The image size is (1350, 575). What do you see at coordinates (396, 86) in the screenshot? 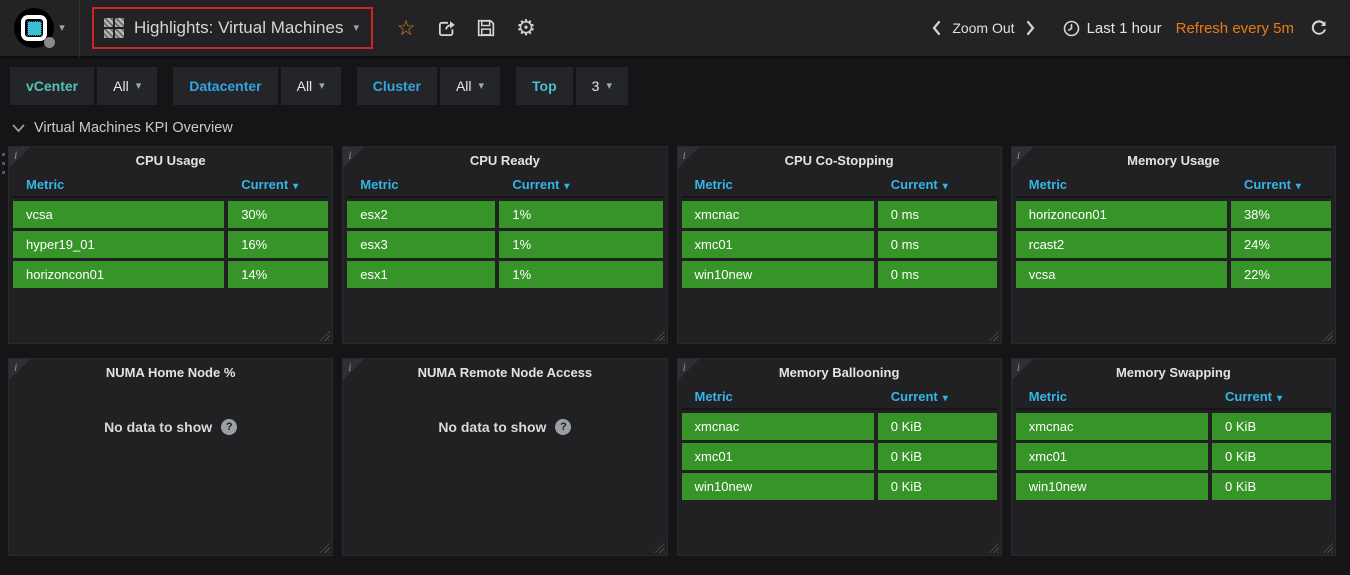
I see `filter-label-cluster: Cluster` at bounding box center [396, 86].